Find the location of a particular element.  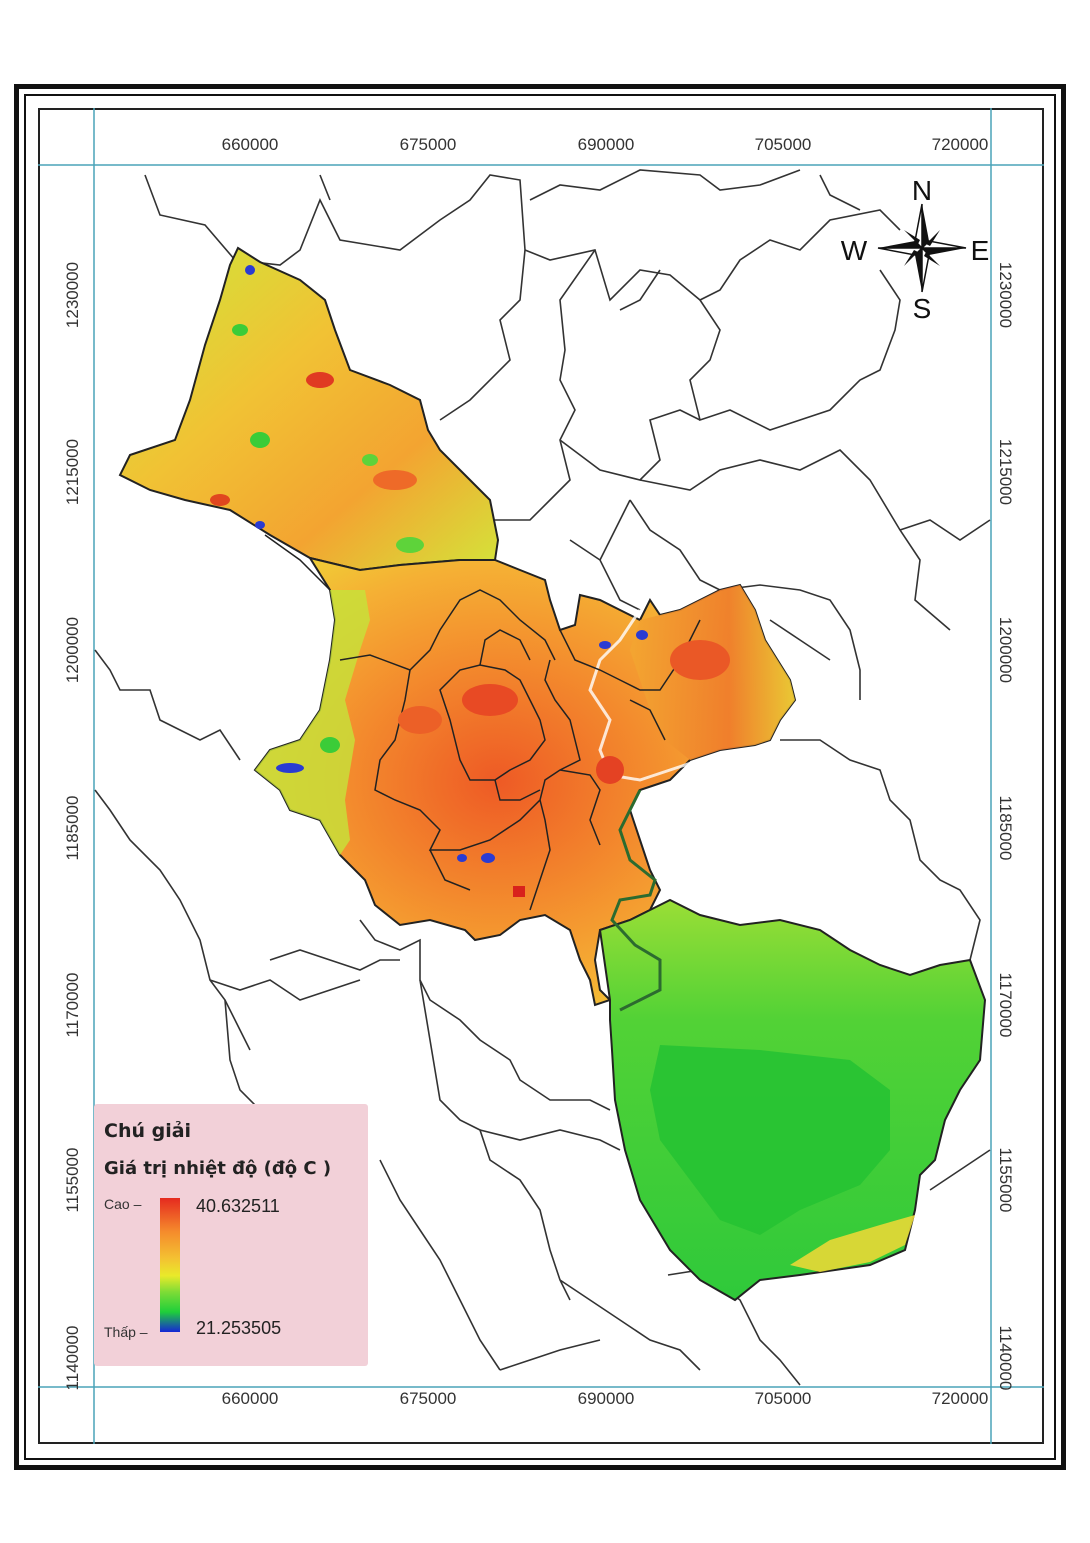

y-tick-left: 1200000 is located at coordinates (72, 650).